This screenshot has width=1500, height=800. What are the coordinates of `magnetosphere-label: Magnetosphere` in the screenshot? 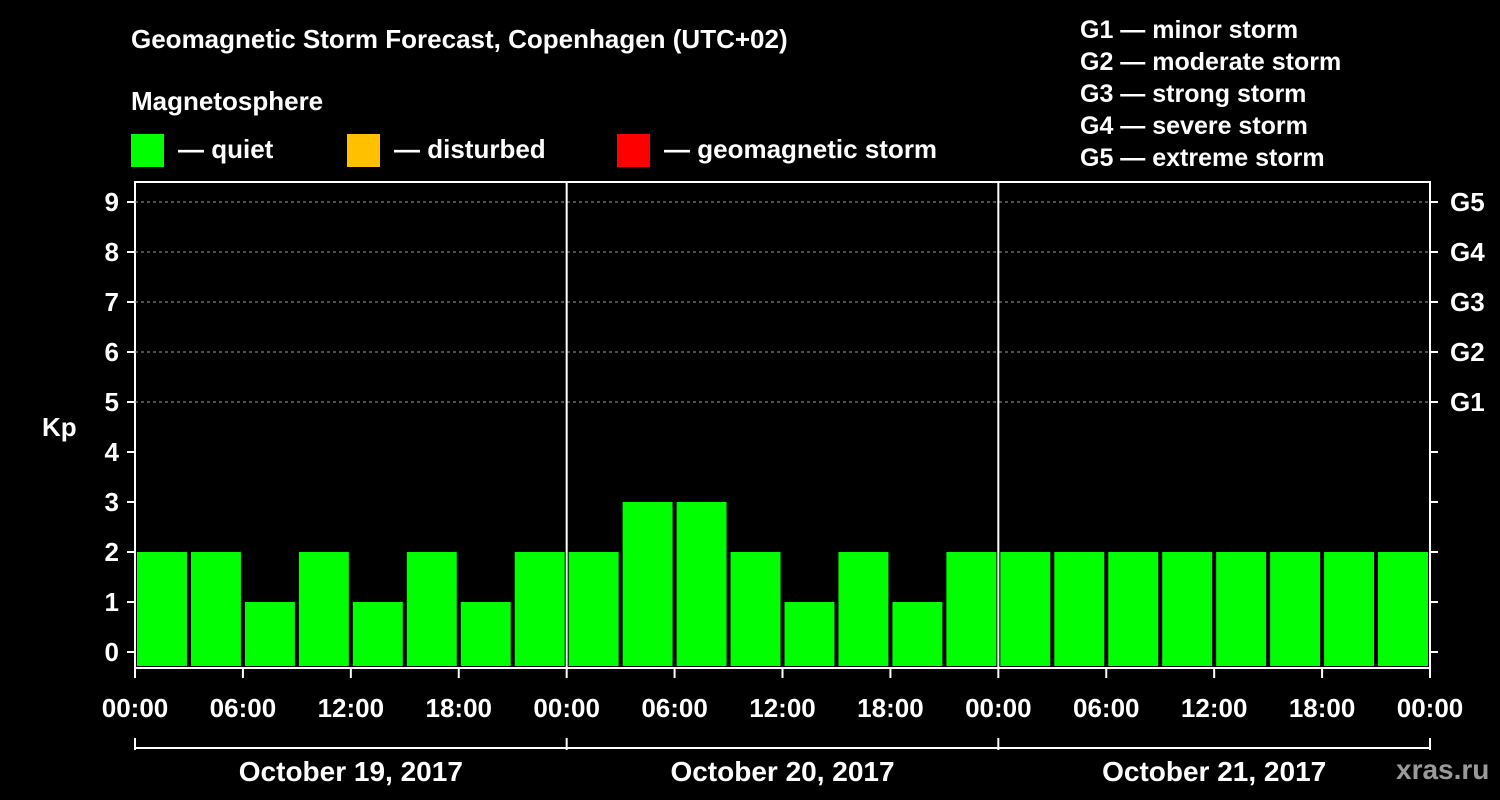 It's located at (227, 101).